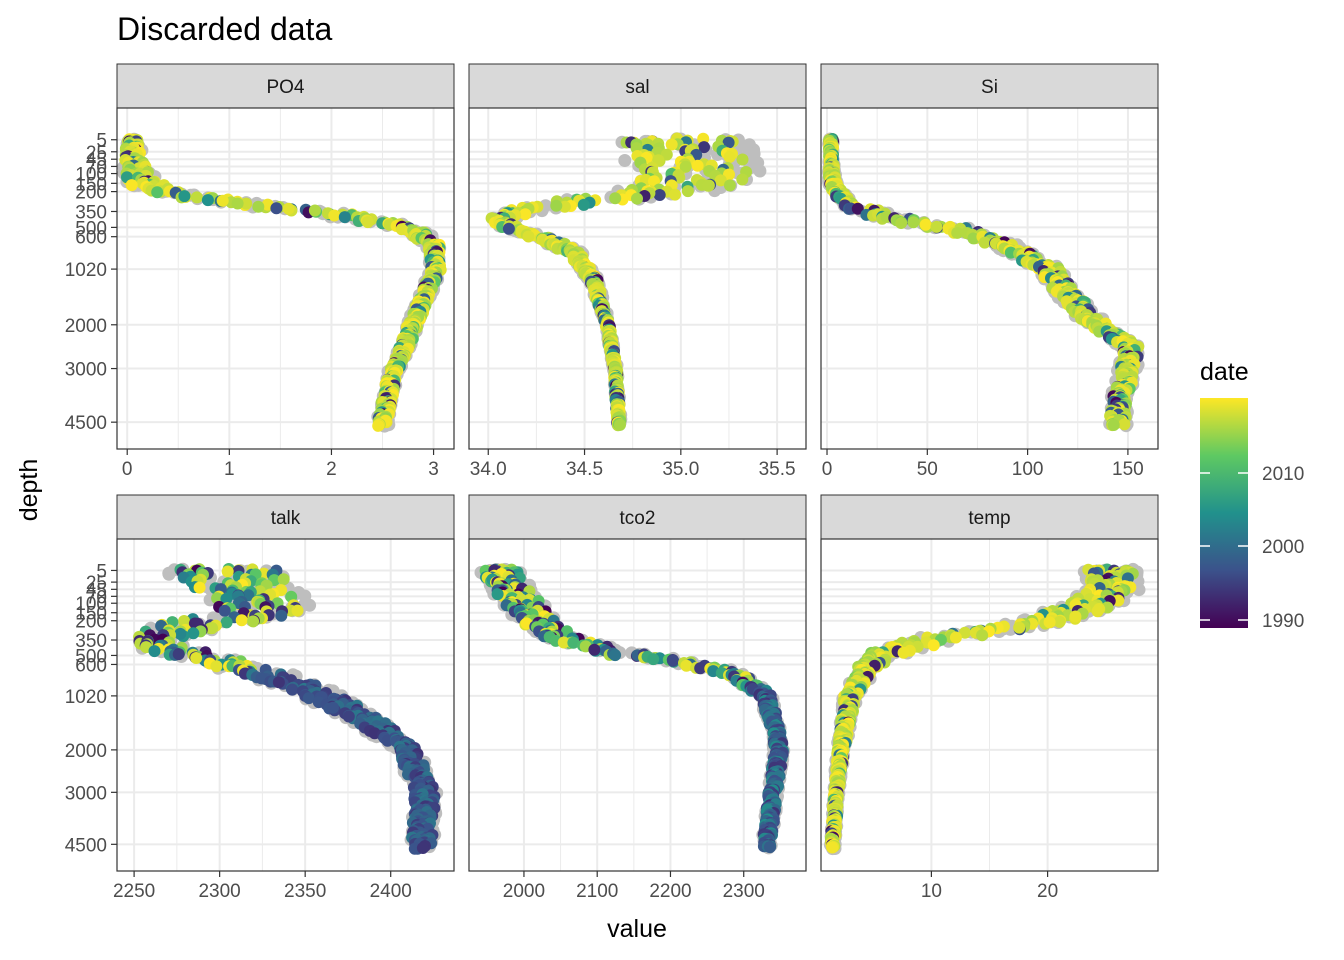 The image size is (1344, 960). Describe the element at coordinates (524, 891) in the screenshot. I see `x-tick-label: 2000` at that location.